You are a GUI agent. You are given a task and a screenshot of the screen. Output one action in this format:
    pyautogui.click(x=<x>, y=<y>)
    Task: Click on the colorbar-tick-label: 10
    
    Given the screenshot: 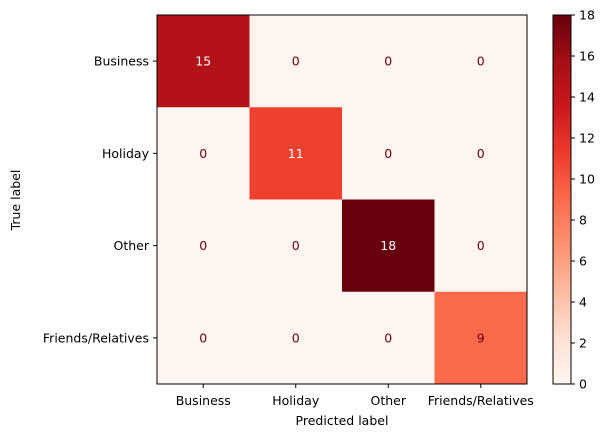 What is the action you would take?
    pyautogui.click(x=587, y=179)
    